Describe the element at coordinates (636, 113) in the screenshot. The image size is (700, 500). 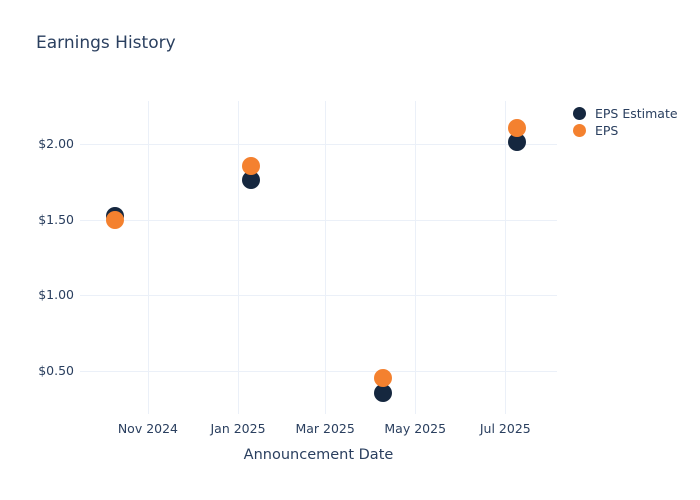
I see `legend-label: EPS Estimate` at that location.